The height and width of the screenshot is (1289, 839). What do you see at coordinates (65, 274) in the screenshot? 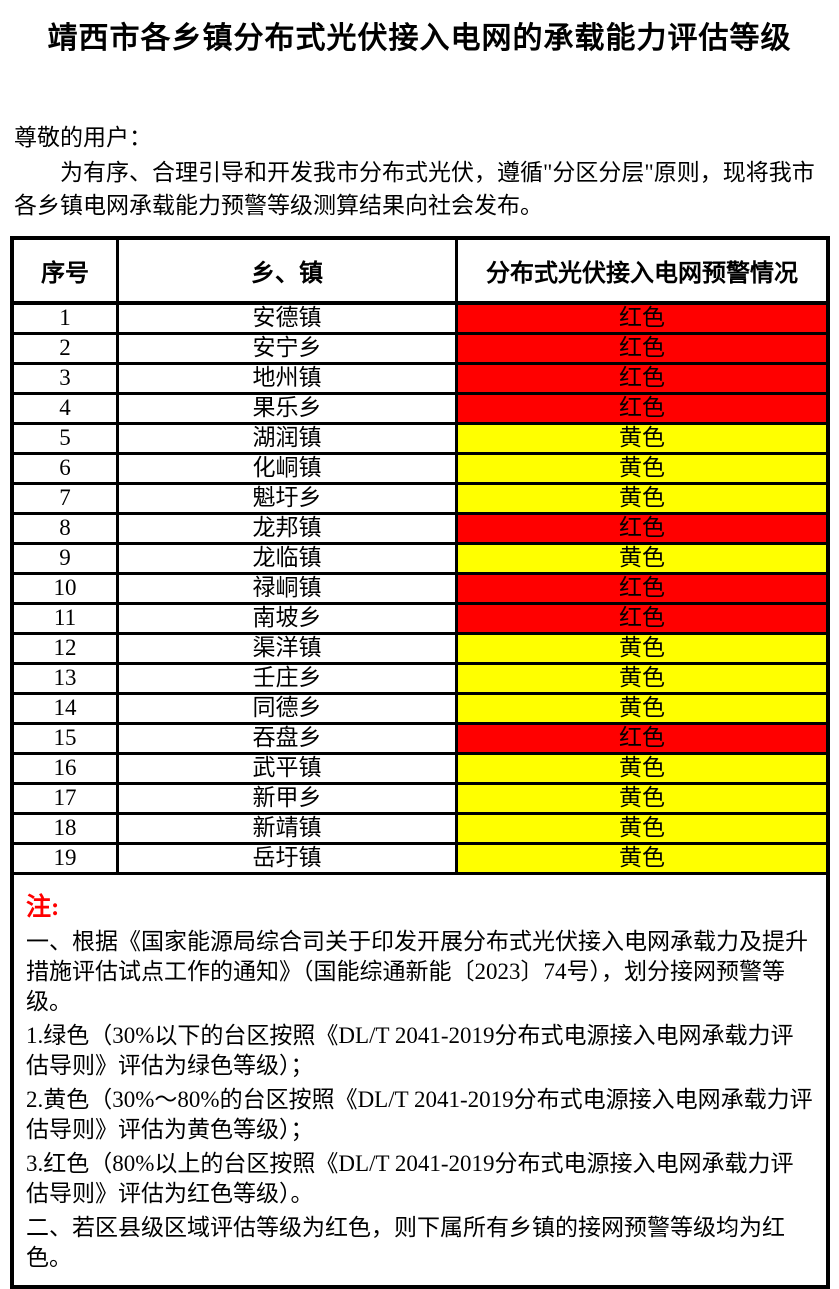
I see `col-header-index: 序号` at bounding box center [65, 274].